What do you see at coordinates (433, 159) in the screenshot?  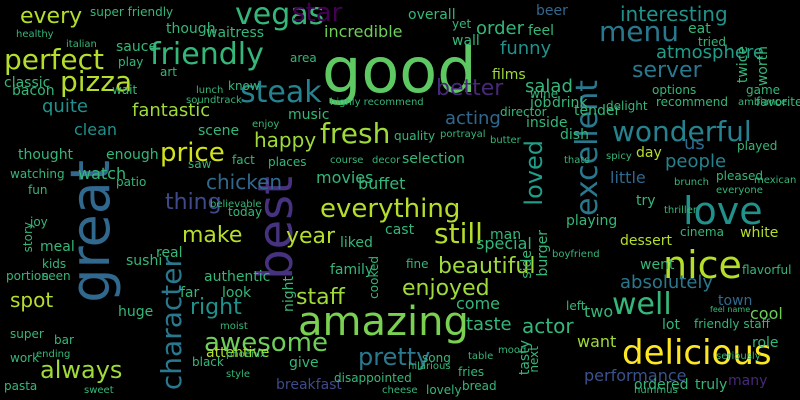 I see `cloud-word: selection` at bounding box center [433, 159].